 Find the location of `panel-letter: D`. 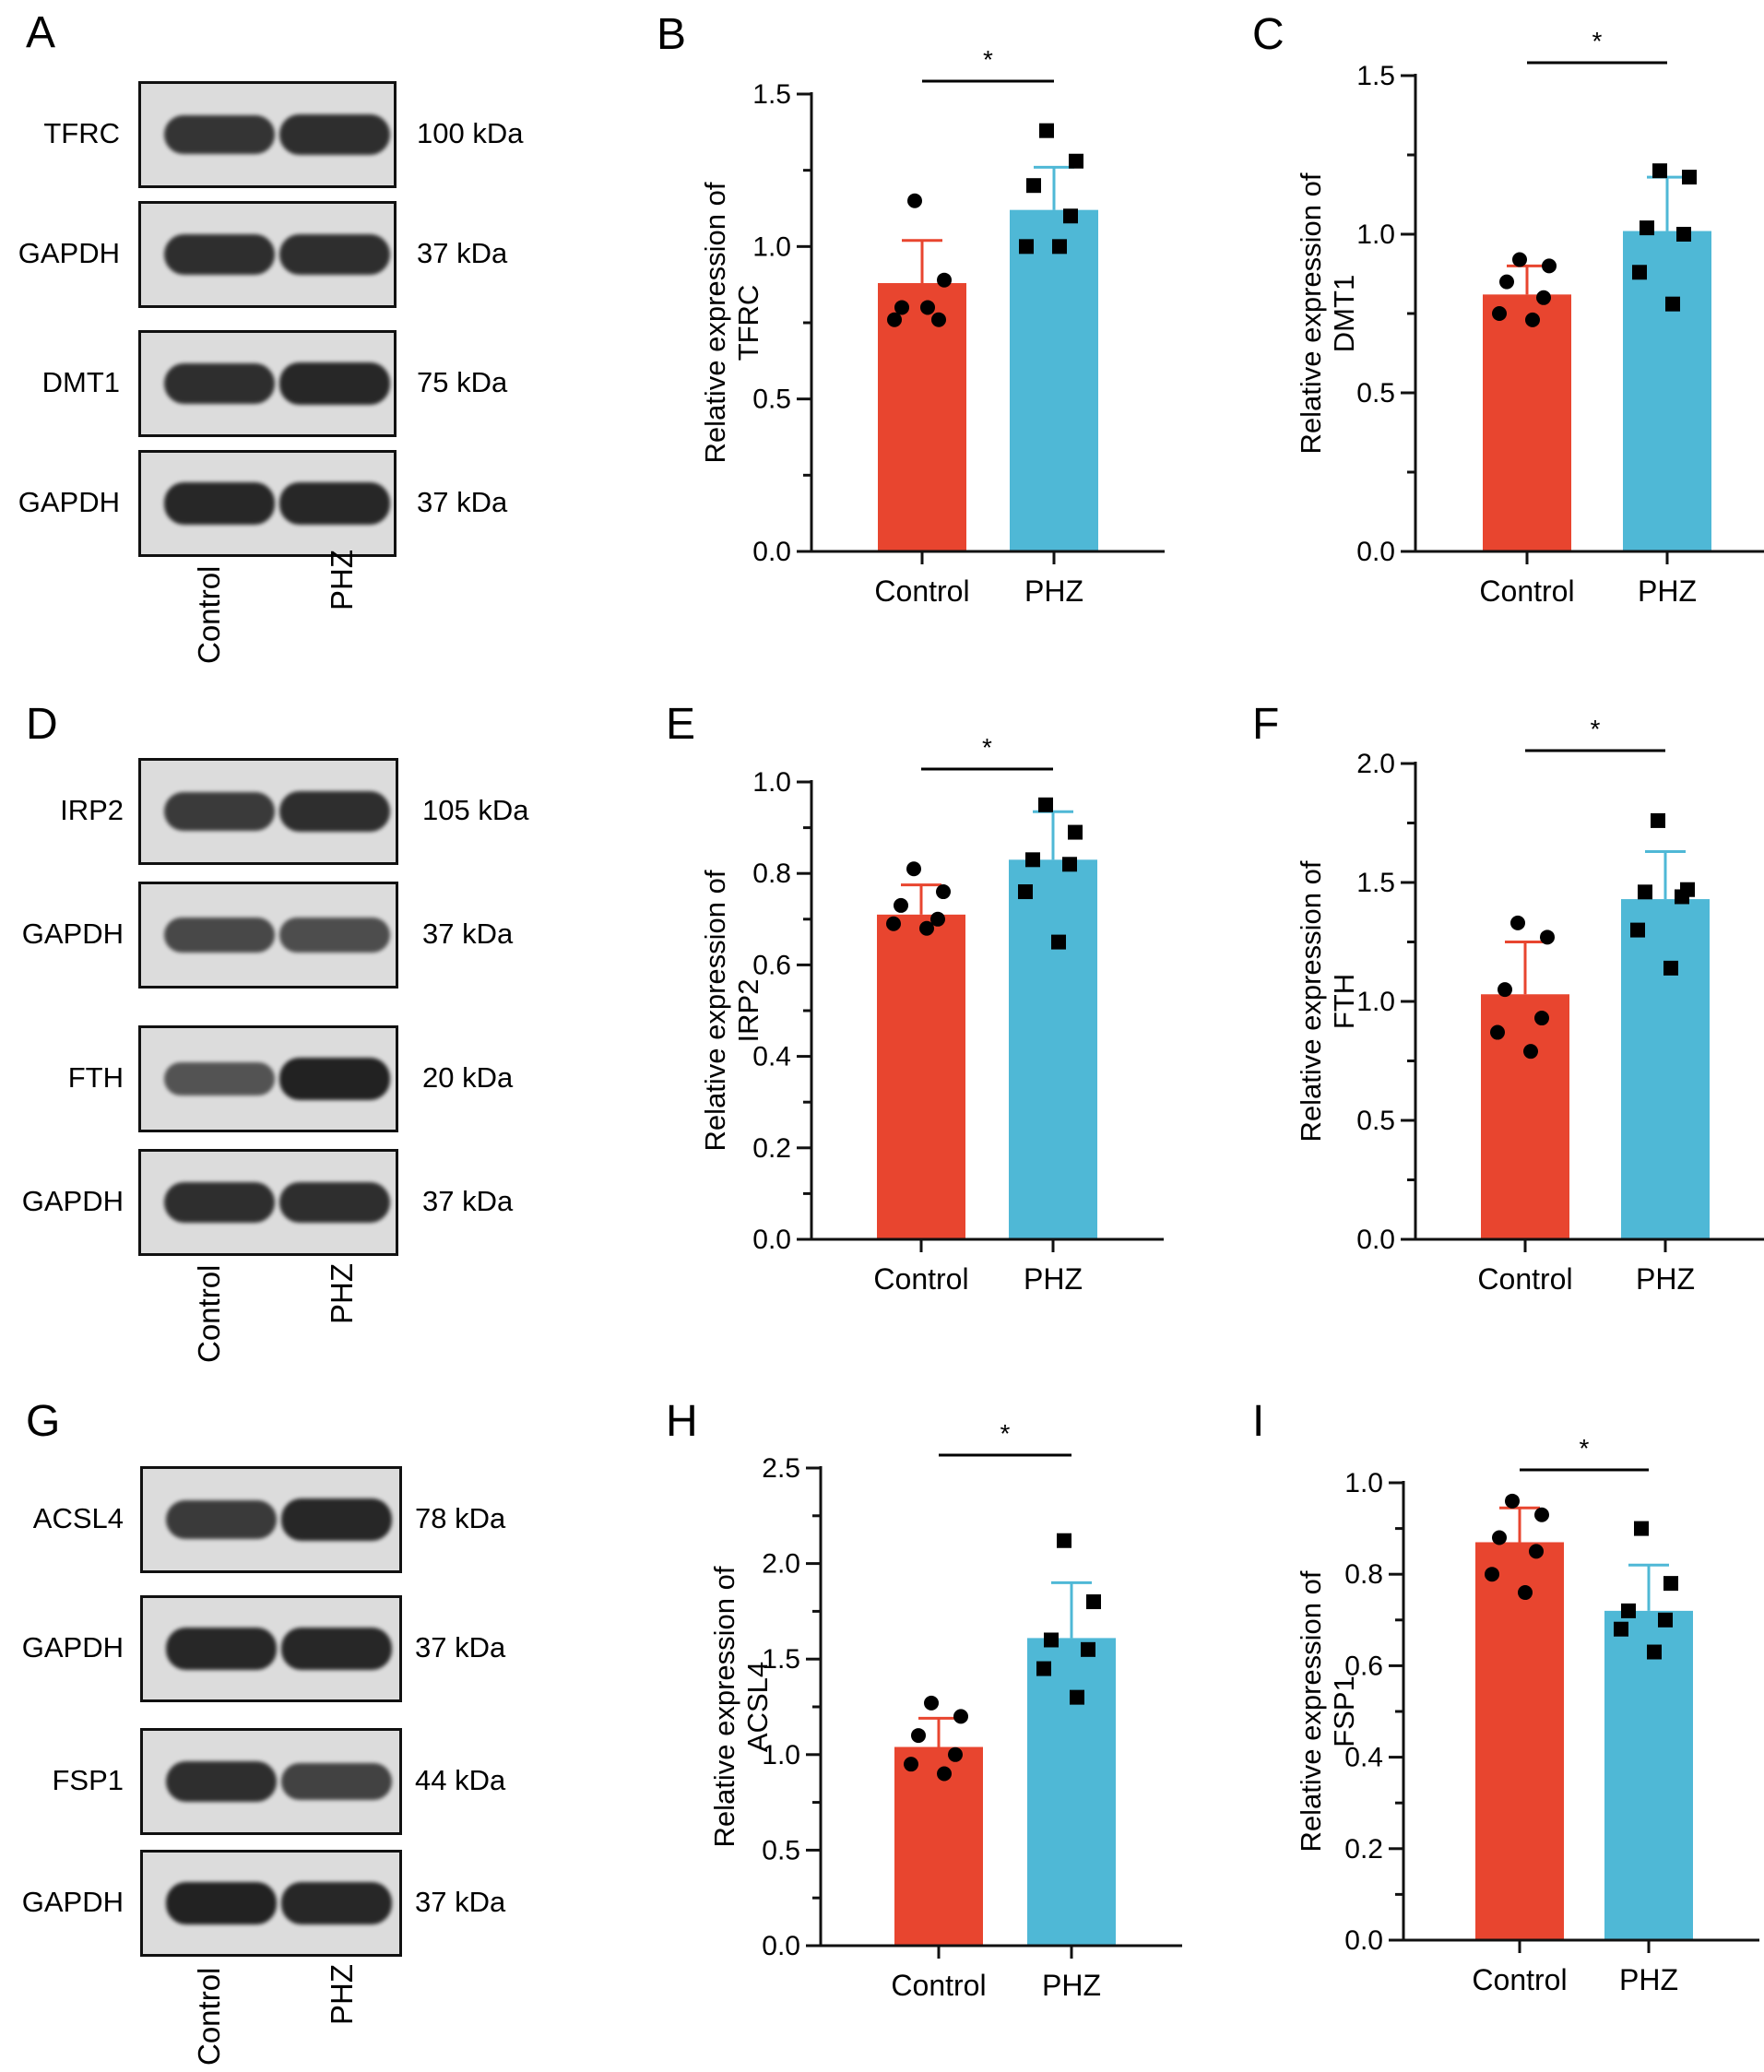

panel-letter: D is located at coordinates (42, 724).